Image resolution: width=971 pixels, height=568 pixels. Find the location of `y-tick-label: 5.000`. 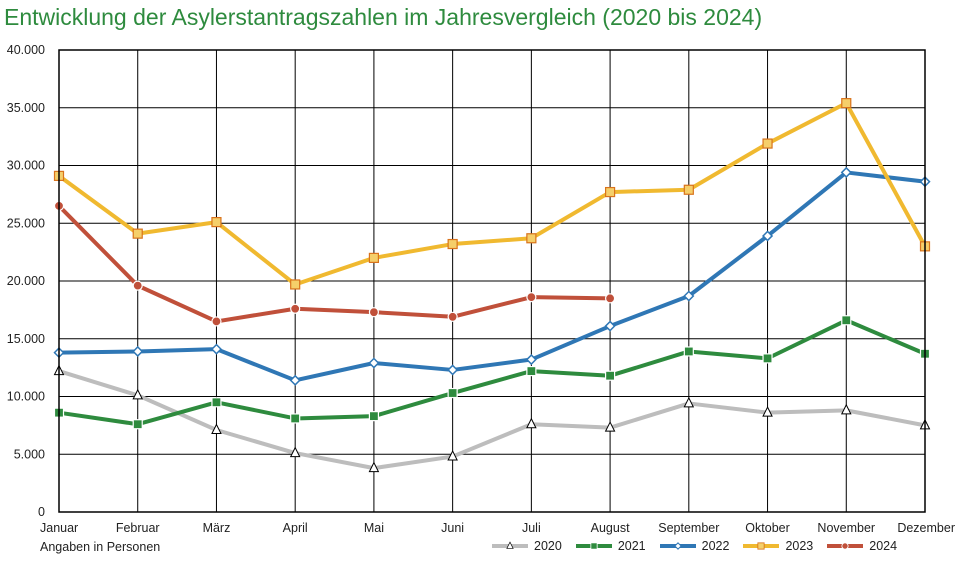

y-tick-label: 5.000 is located at coordinates (29, 454).